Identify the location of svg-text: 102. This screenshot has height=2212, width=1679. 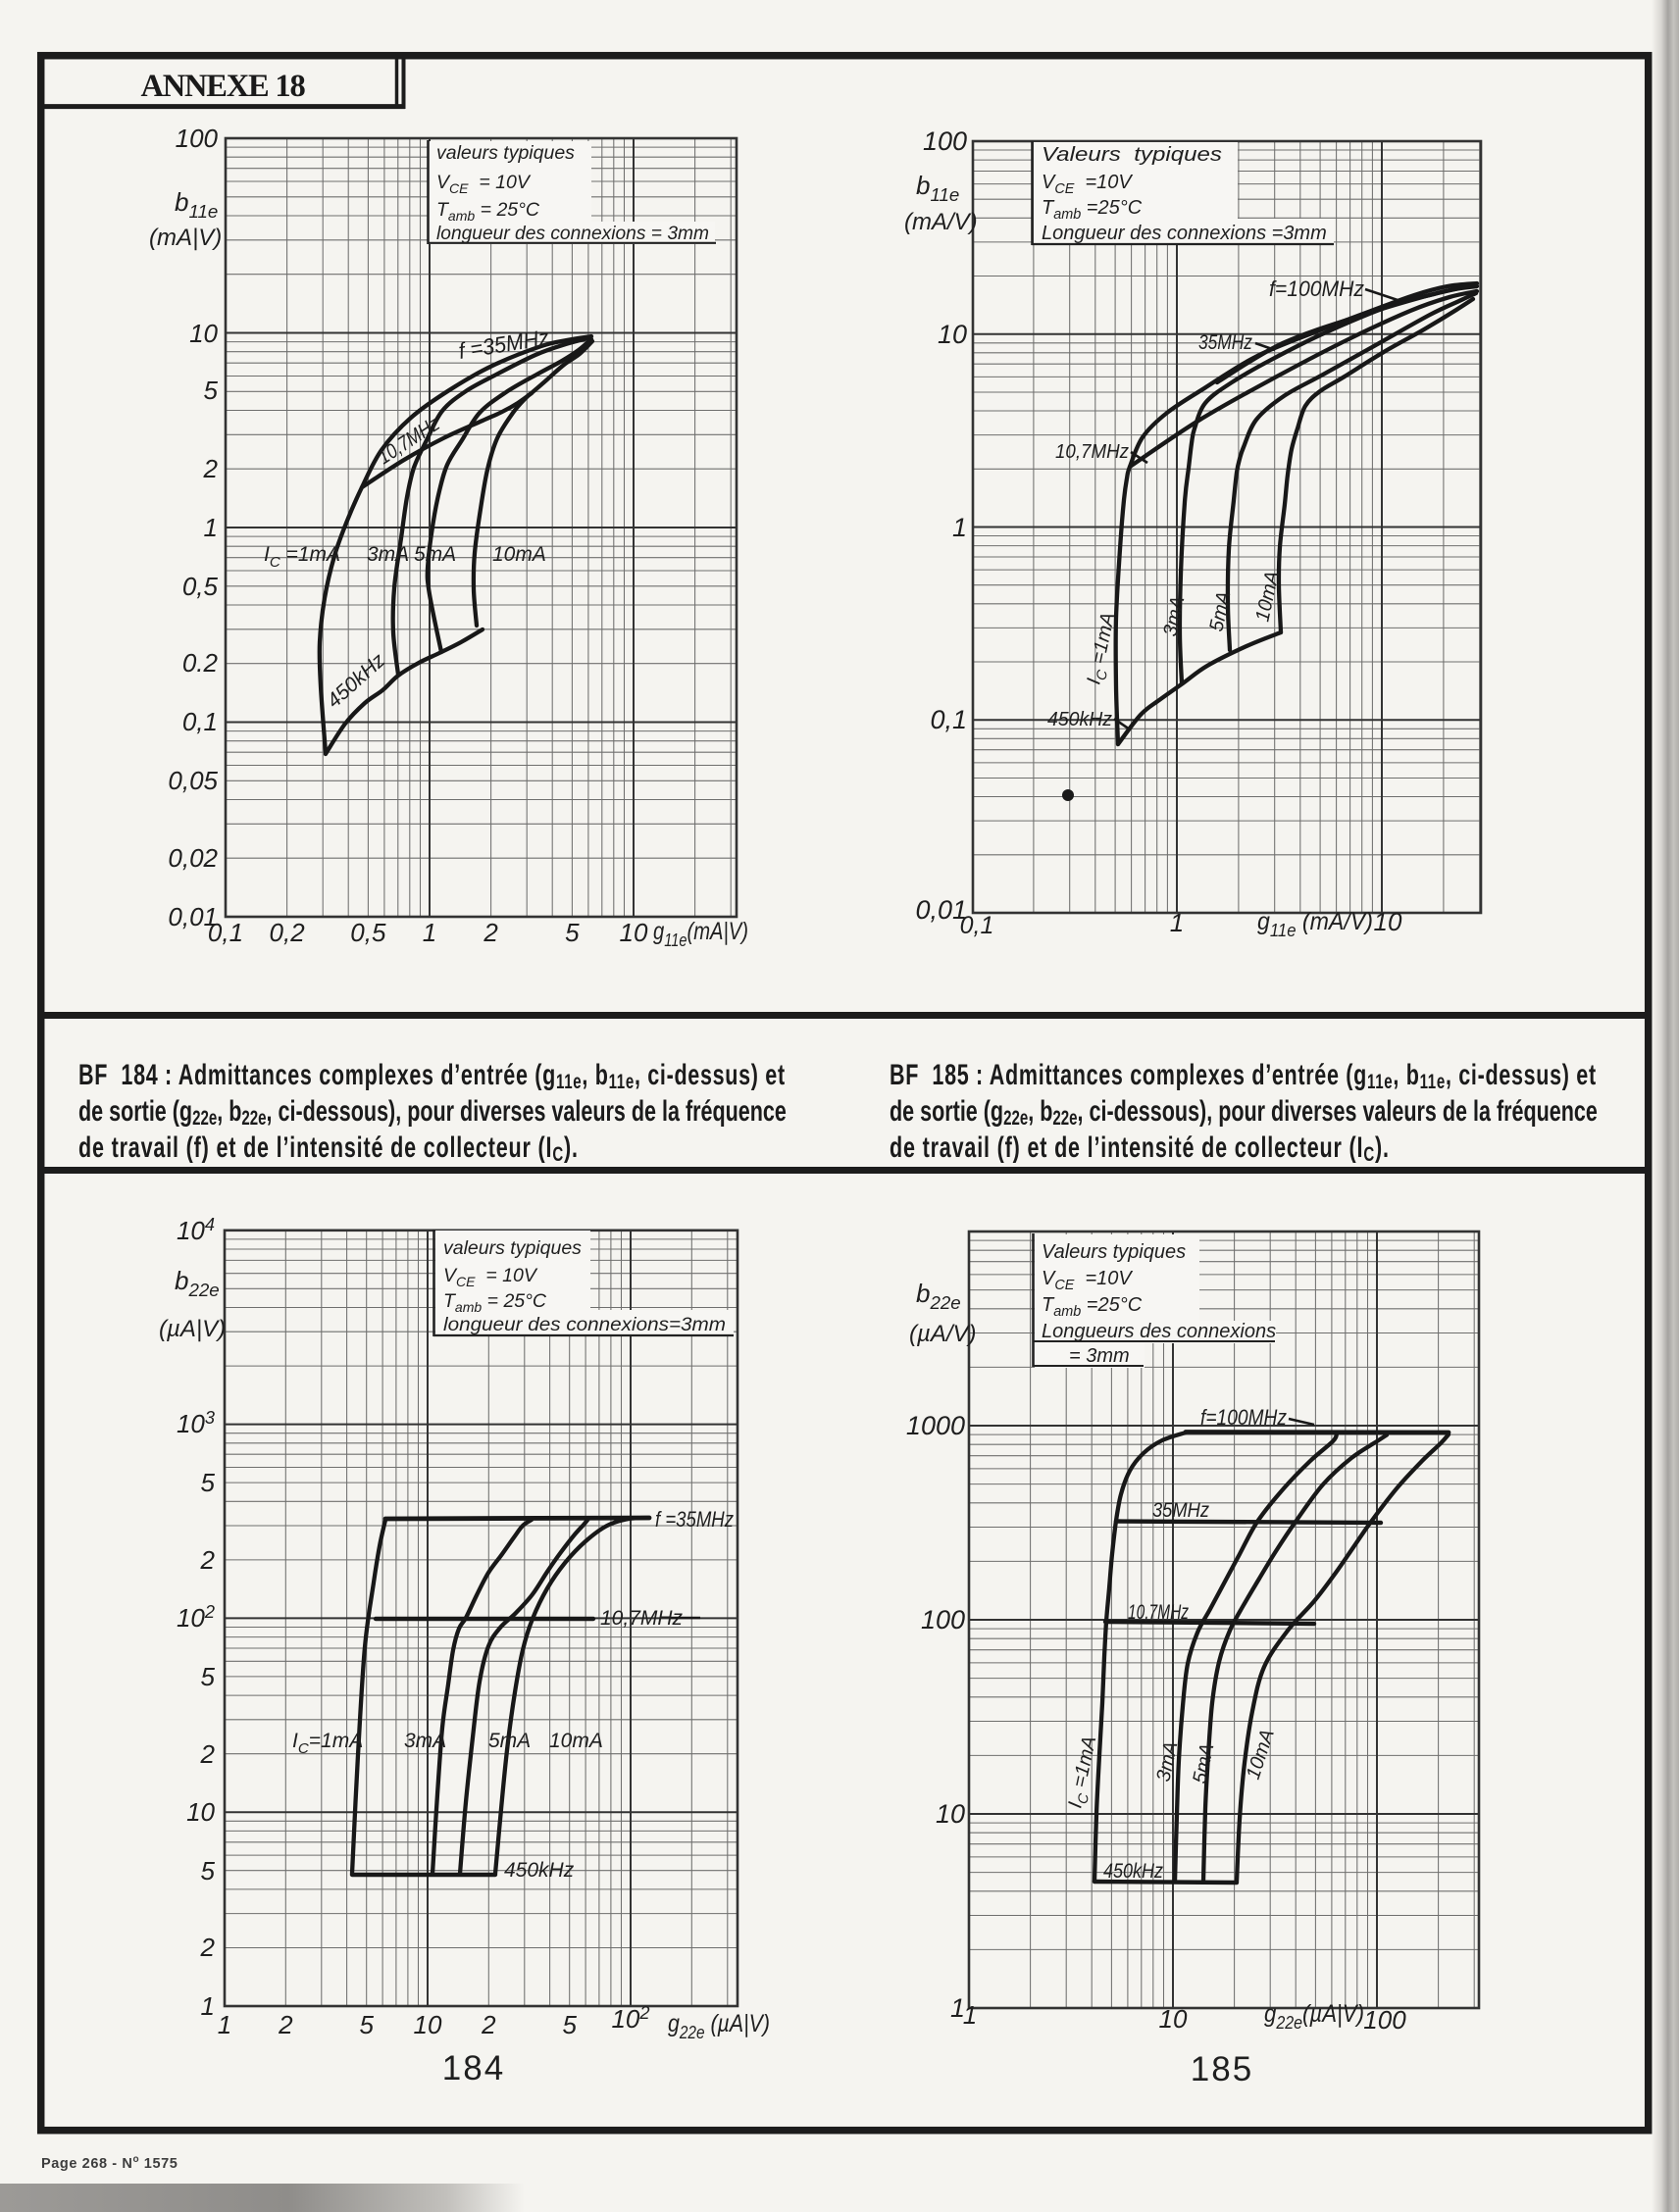
(630, 2019).